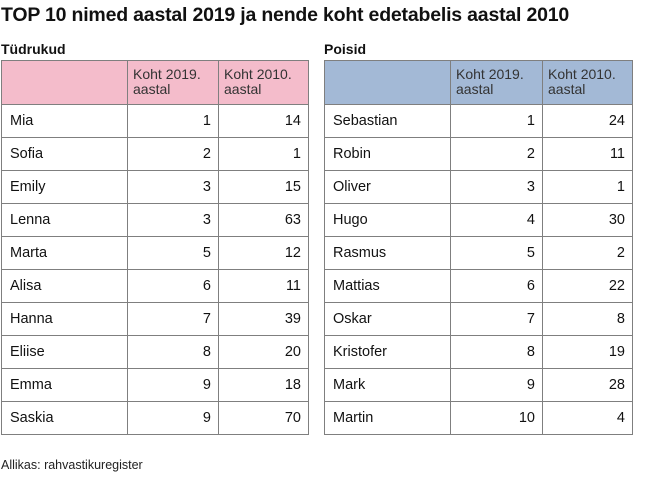  What do you see at coordinates (263, 385) in the screenshot?
I see `rank-2010-cell: 18` at bounding box center [263, 385].